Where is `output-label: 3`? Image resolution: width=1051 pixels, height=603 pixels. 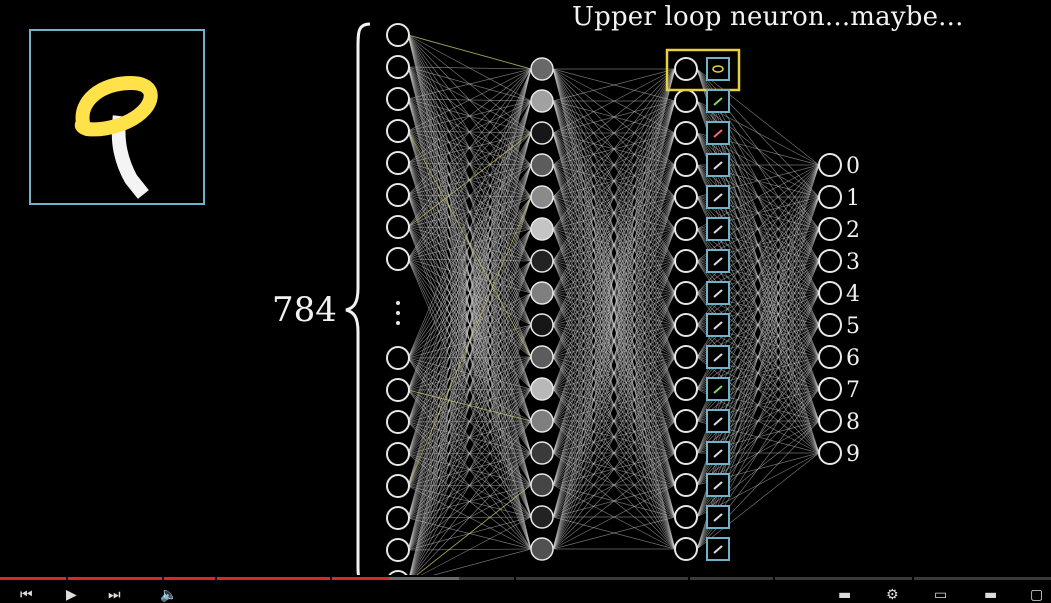 output-label: 3 is located at coordinates (853, 262).